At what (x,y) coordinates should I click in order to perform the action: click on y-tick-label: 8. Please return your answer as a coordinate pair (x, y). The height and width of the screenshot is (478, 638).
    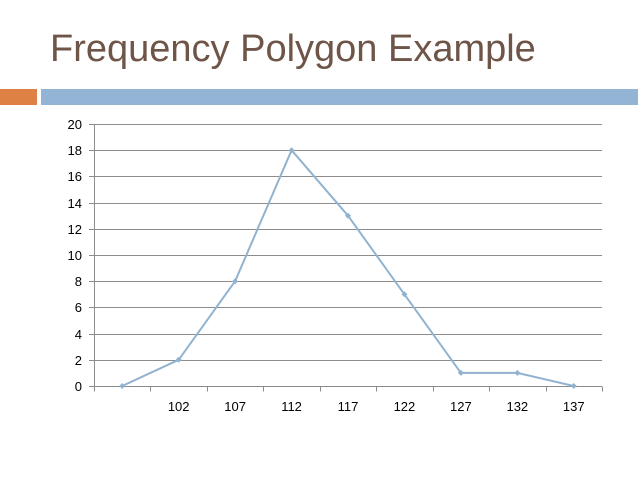
    Looking at the image, I should click on (78, 281).